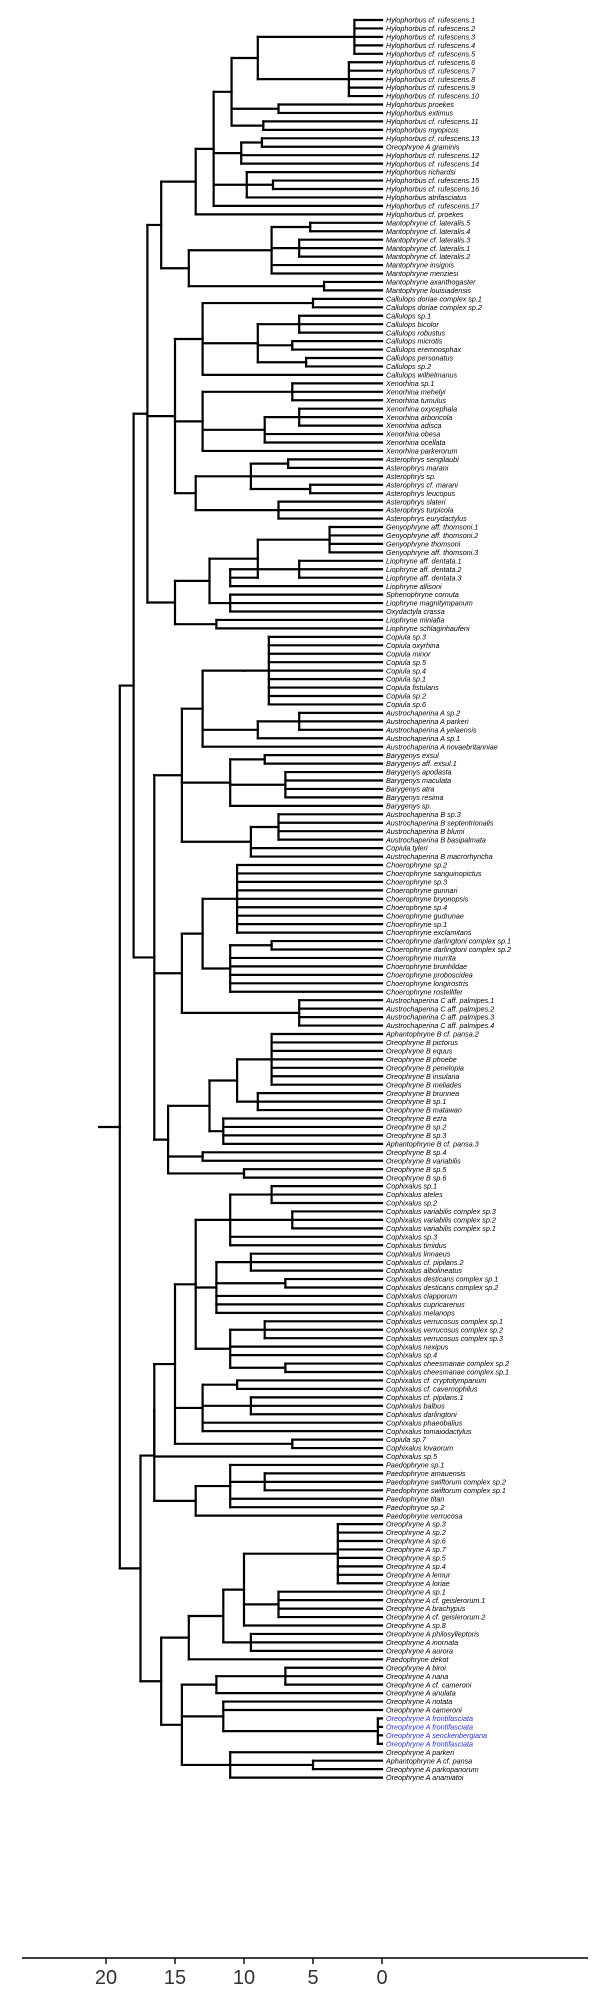 The image size is (600, 2005). Describe the element at coordinates (408, 653) in the screenshot. I see `tip-label: Copiula minor` at that location.